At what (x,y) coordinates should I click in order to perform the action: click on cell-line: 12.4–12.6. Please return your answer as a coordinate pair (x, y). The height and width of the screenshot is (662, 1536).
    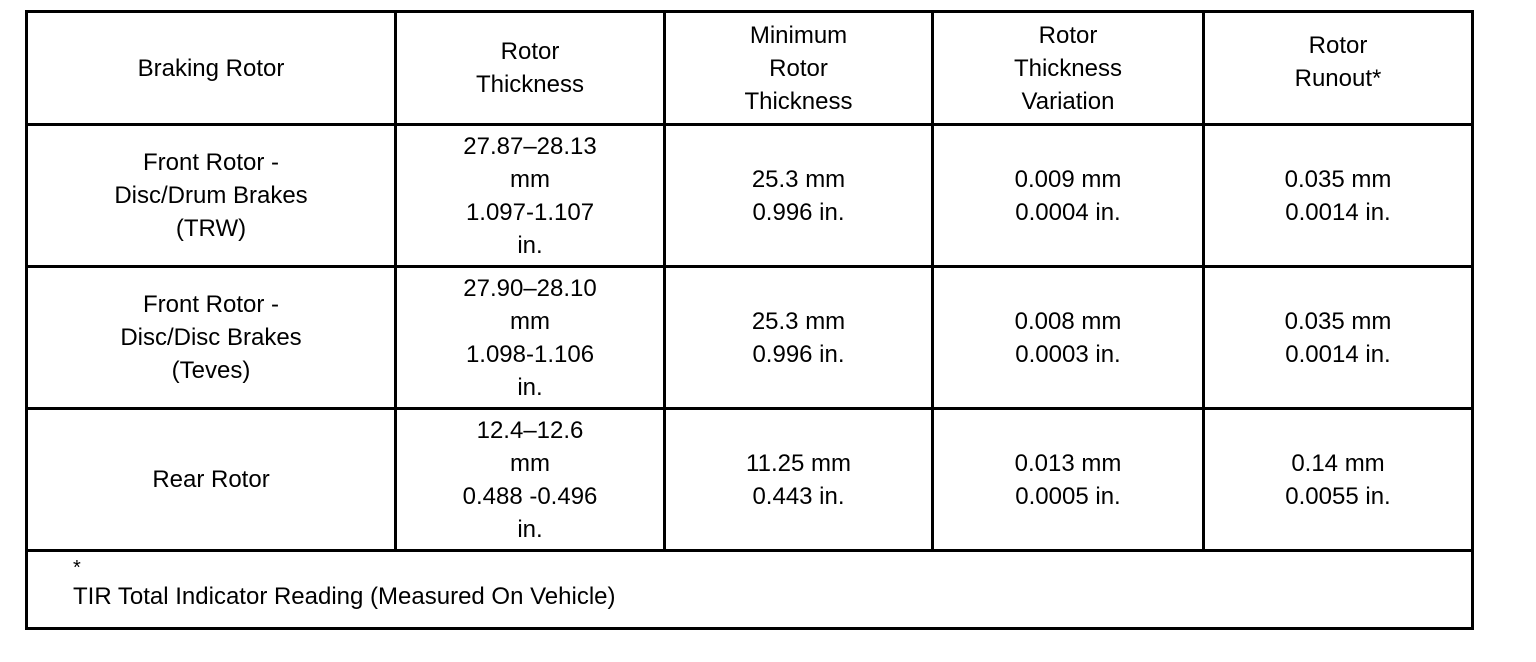
    Looking at the image, I should click on (530, 430).